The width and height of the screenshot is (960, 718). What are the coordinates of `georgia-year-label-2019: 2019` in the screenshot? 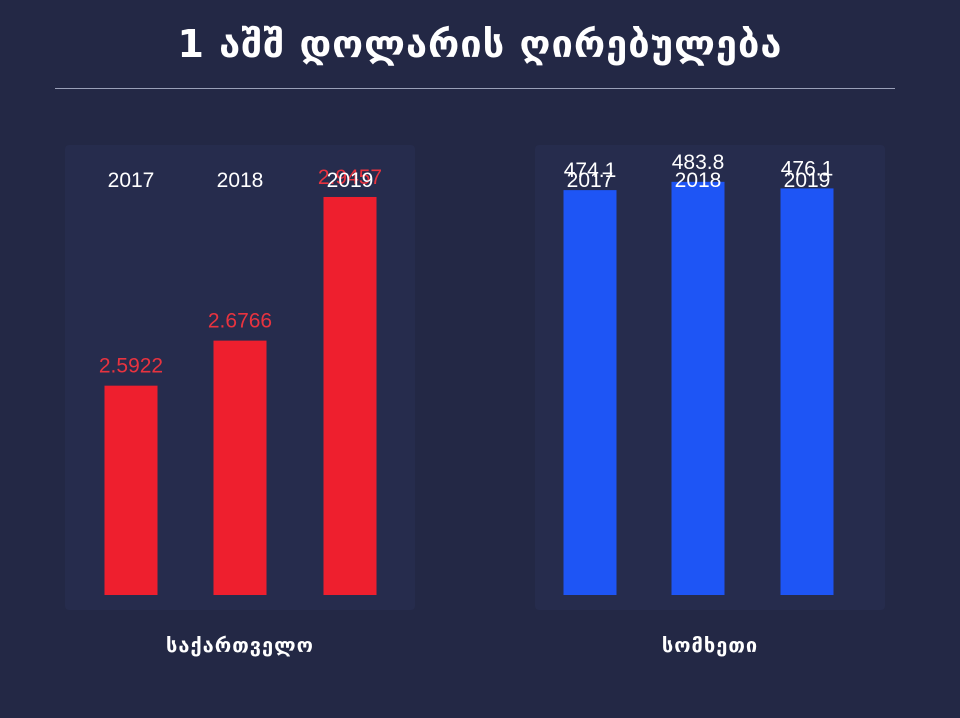 It's located at (350, 180).